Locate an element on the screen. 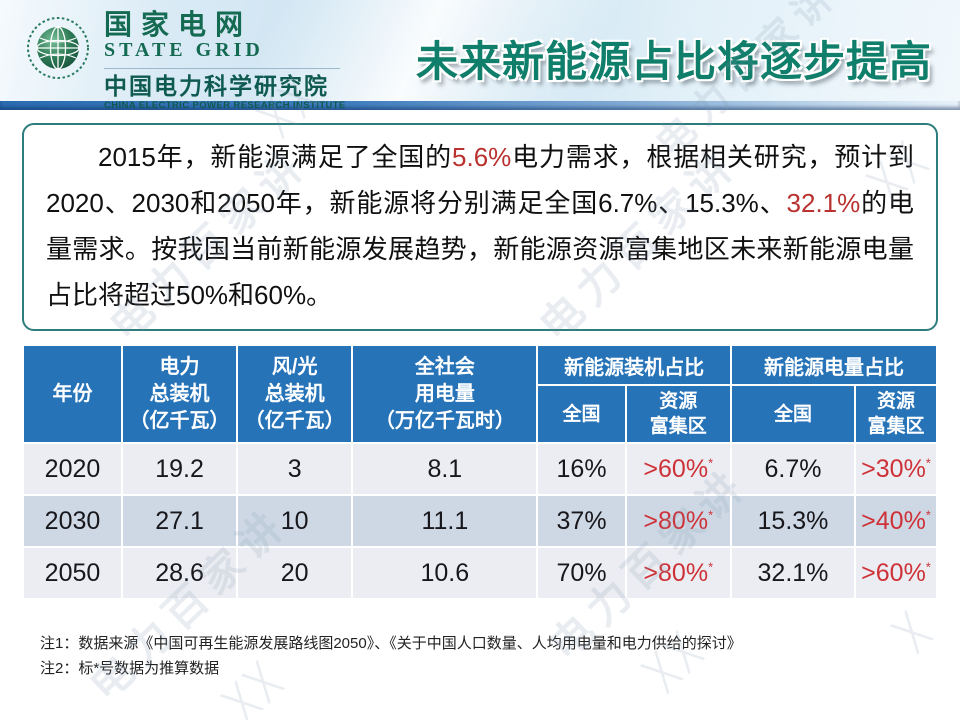 The width and height of the screenshot is (960, 720). value-cell: 32.1% is located at coordinates (793, 573).